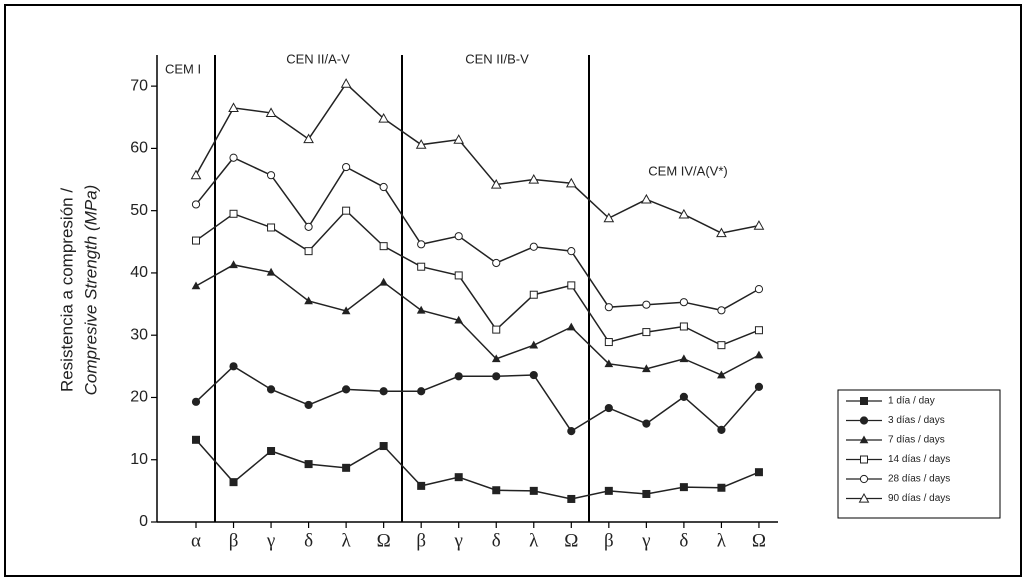 Image resolution: width=1027 pixels, height=582 pixels. Describe the element at coordinates (139, 210) in the screenshot. I see `y-tick-label: 50` at that location.